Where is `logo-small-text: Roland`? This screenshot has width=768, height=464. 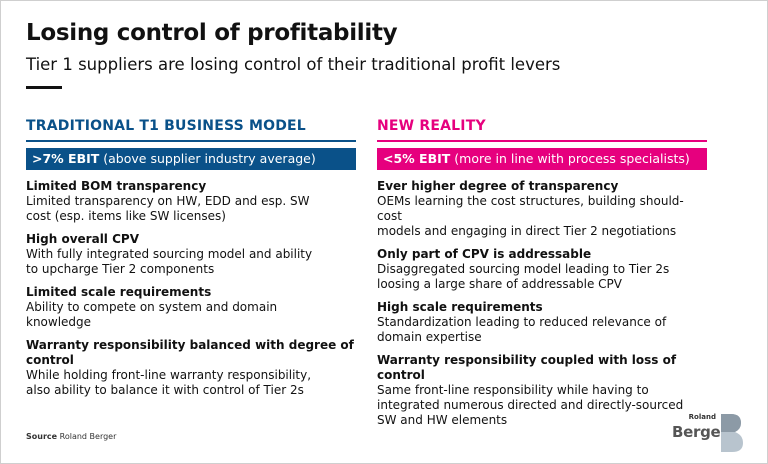 logo-small-text: Roland is located at coordinates (702, 417).